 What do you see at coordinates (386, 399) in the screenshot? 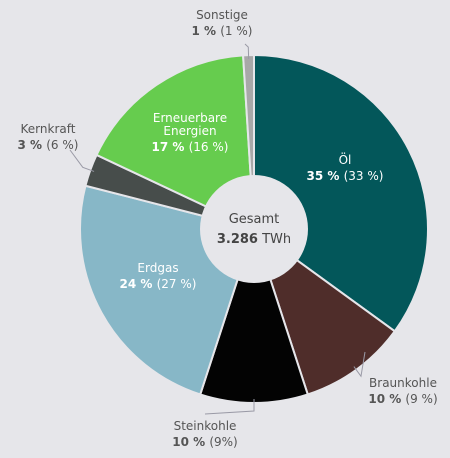
I see `slice-percent-1: 10 %` at bounding box center [386, 399].